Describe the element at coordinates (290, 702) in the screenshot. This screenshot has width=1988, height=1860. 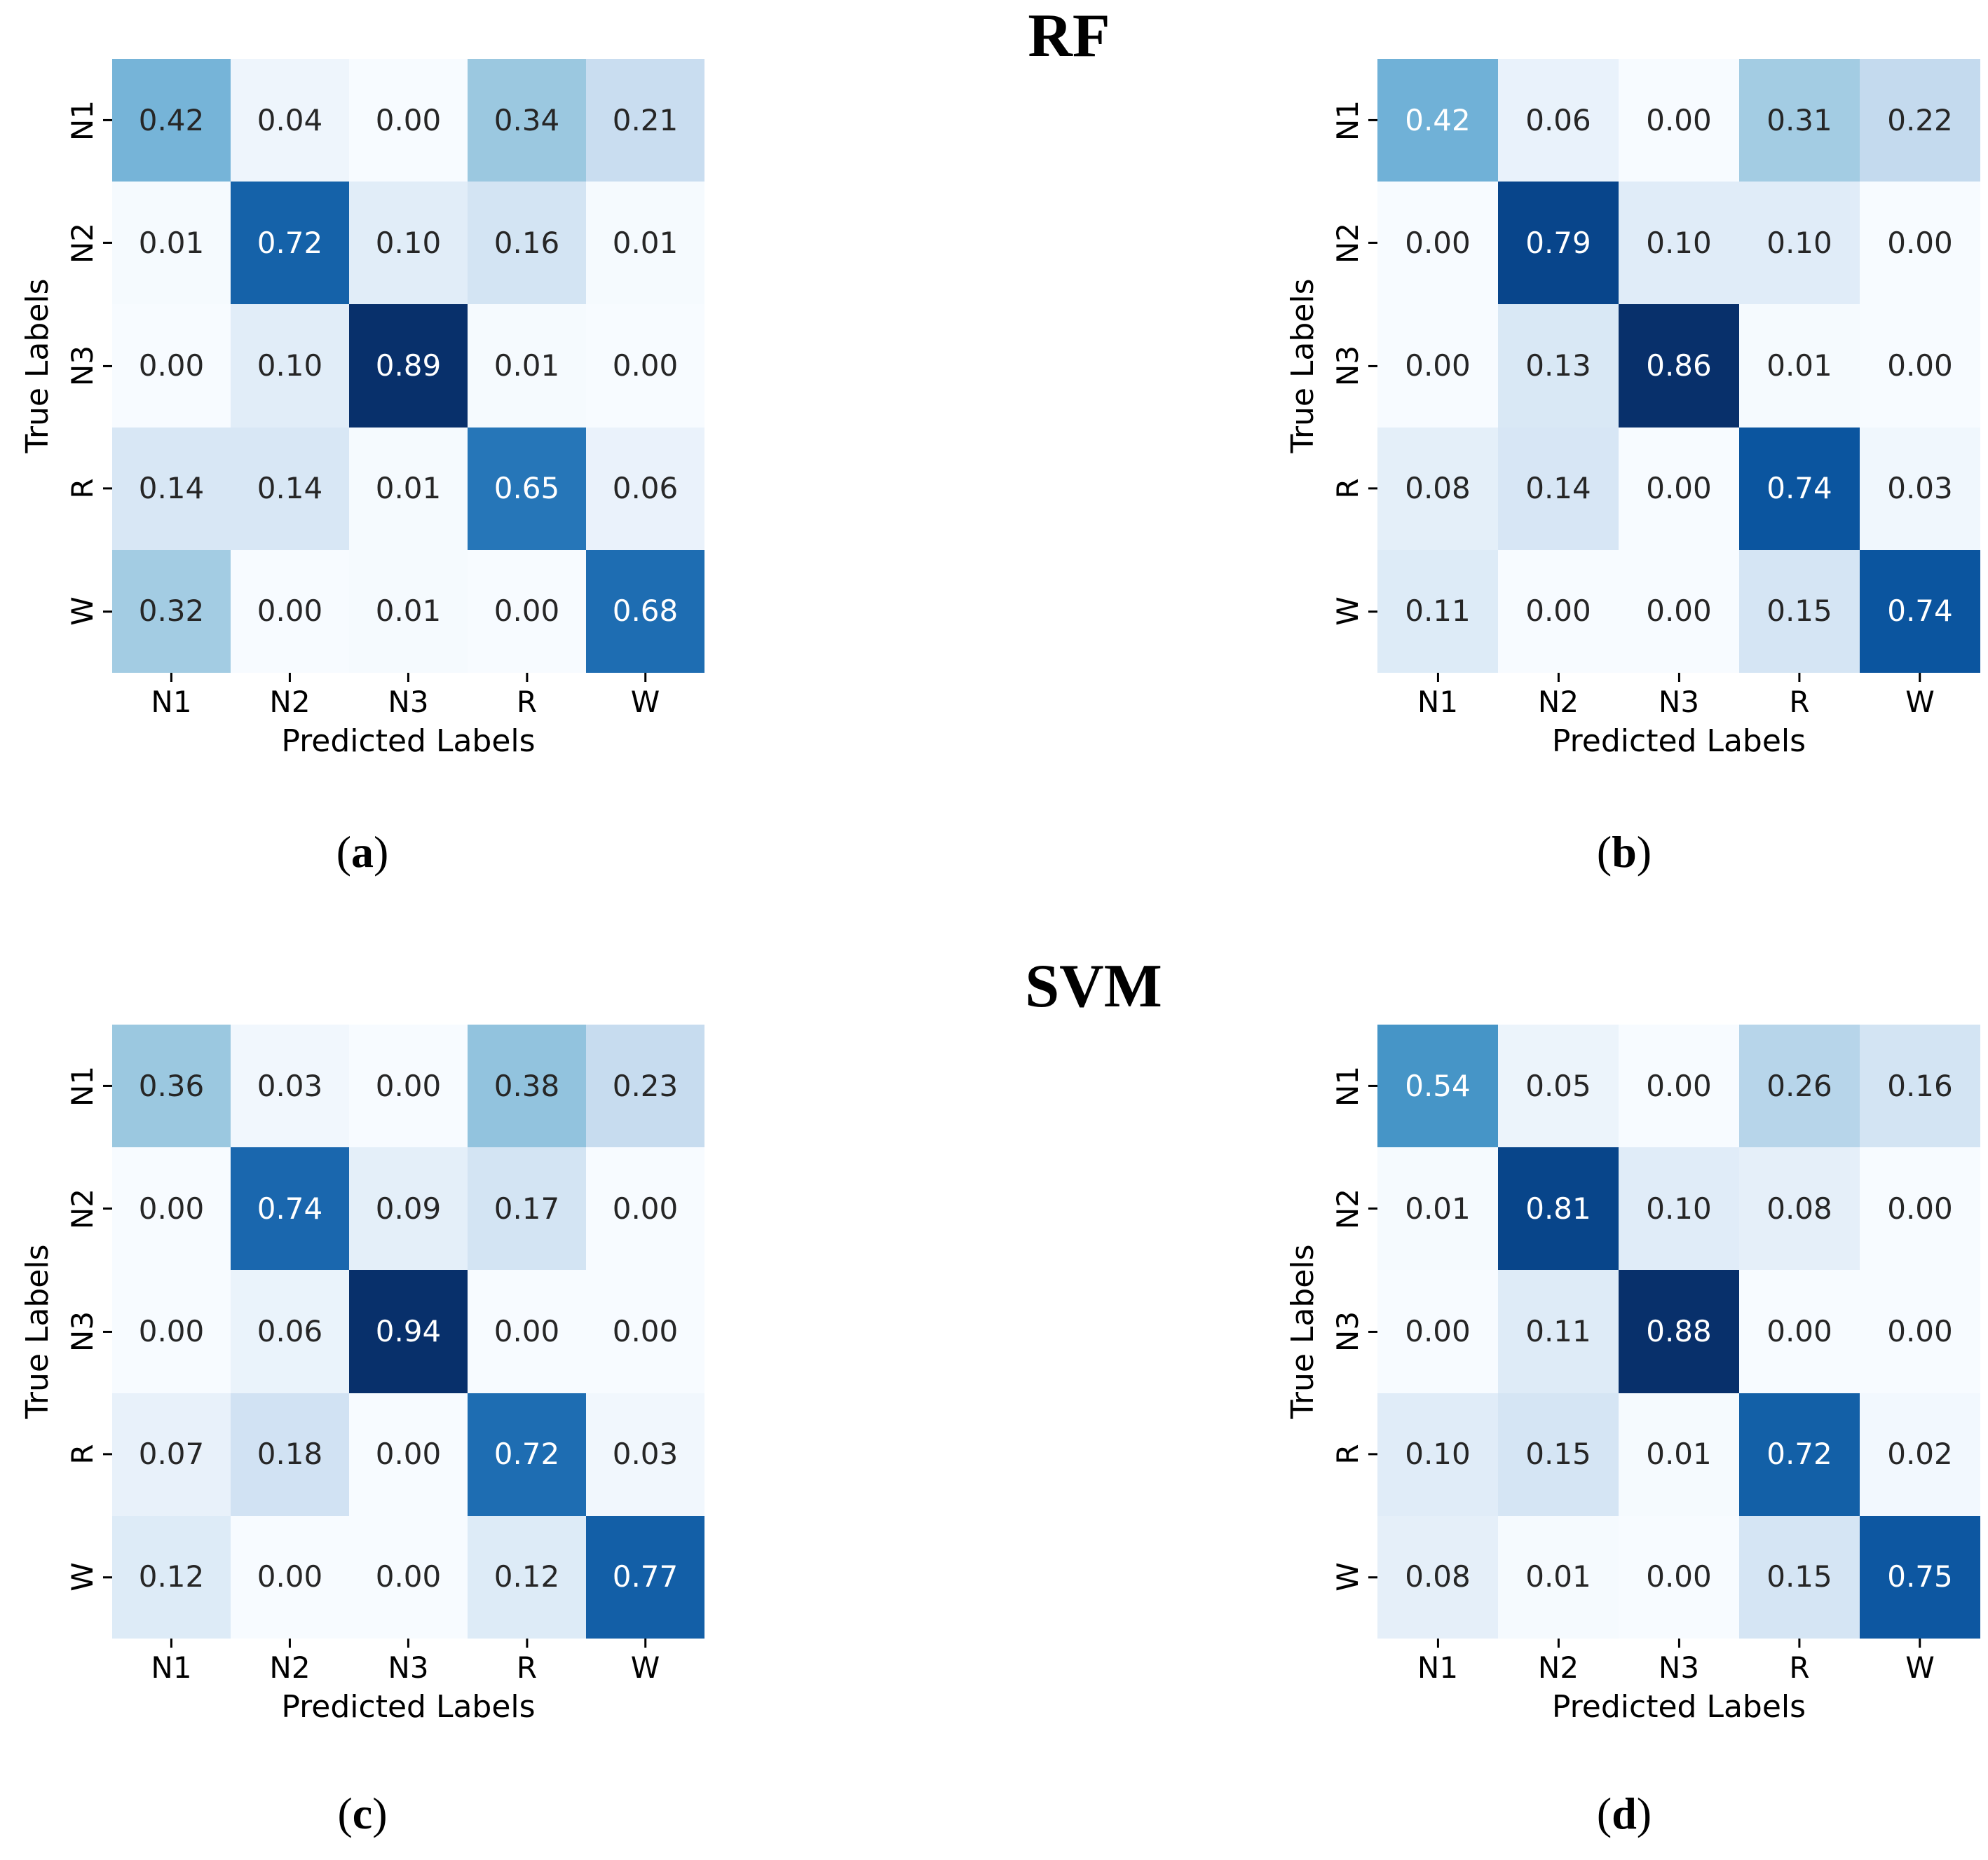
I see `x-tick-label: N2` at that location.